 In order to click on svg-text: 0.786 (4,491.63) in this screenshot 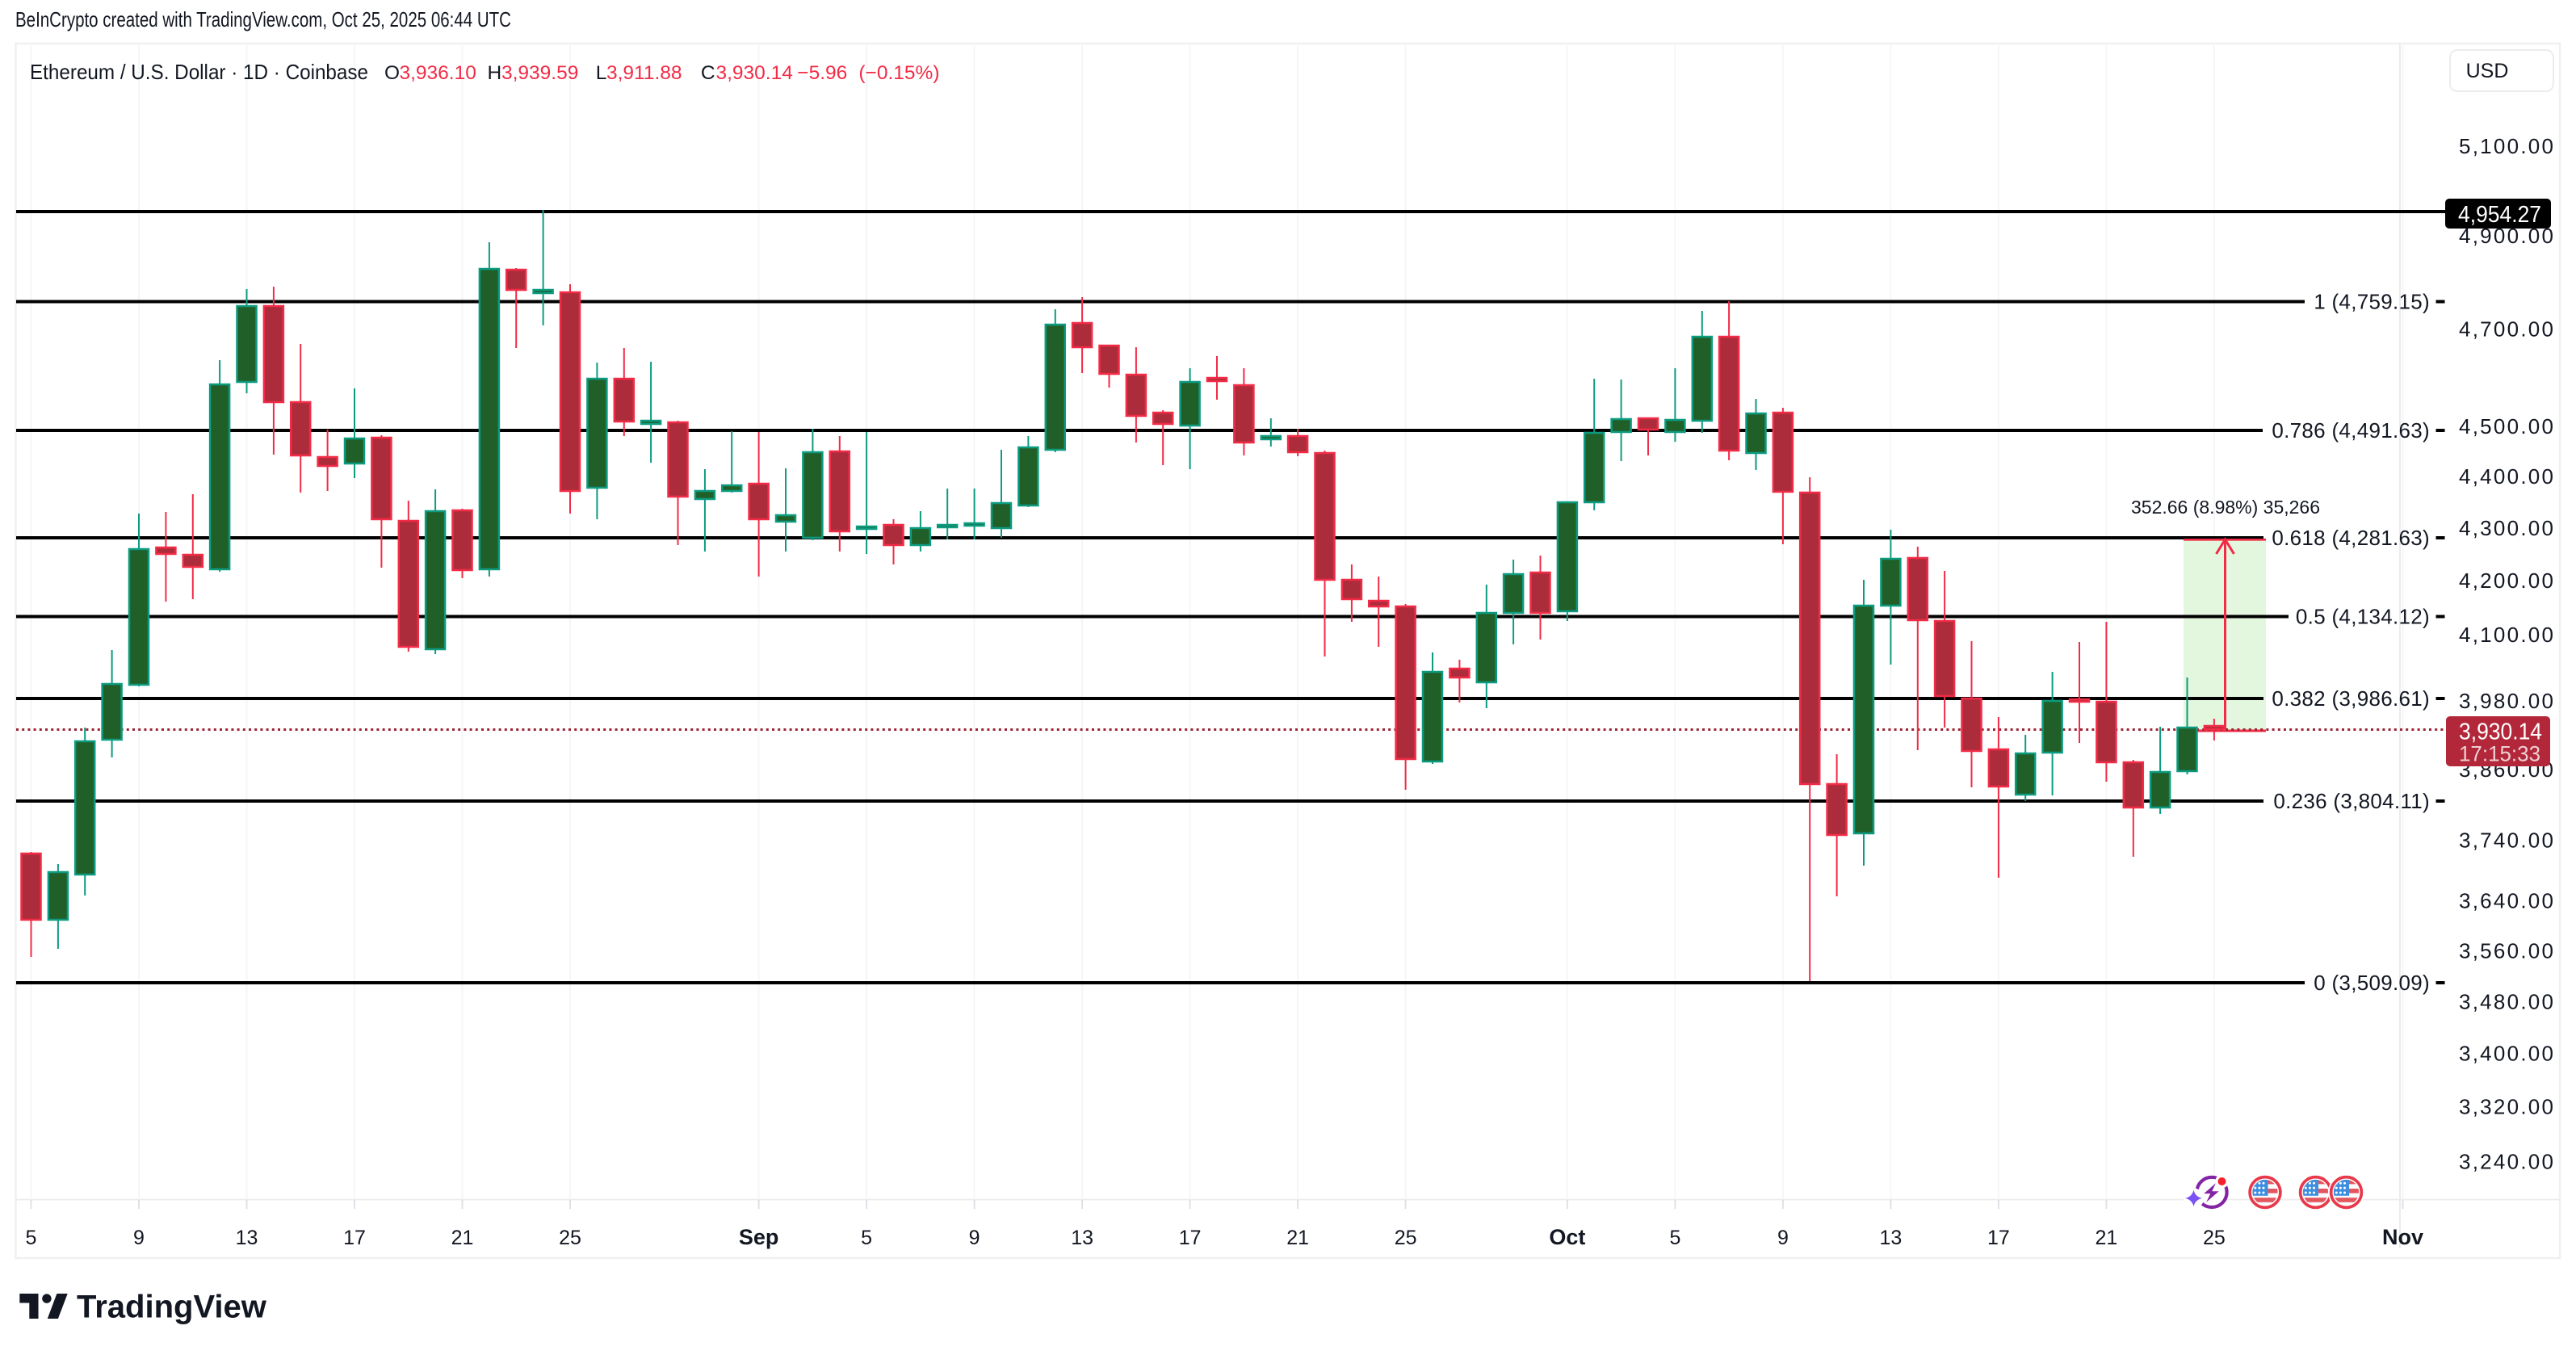, I will do `click(2351, 430)`.